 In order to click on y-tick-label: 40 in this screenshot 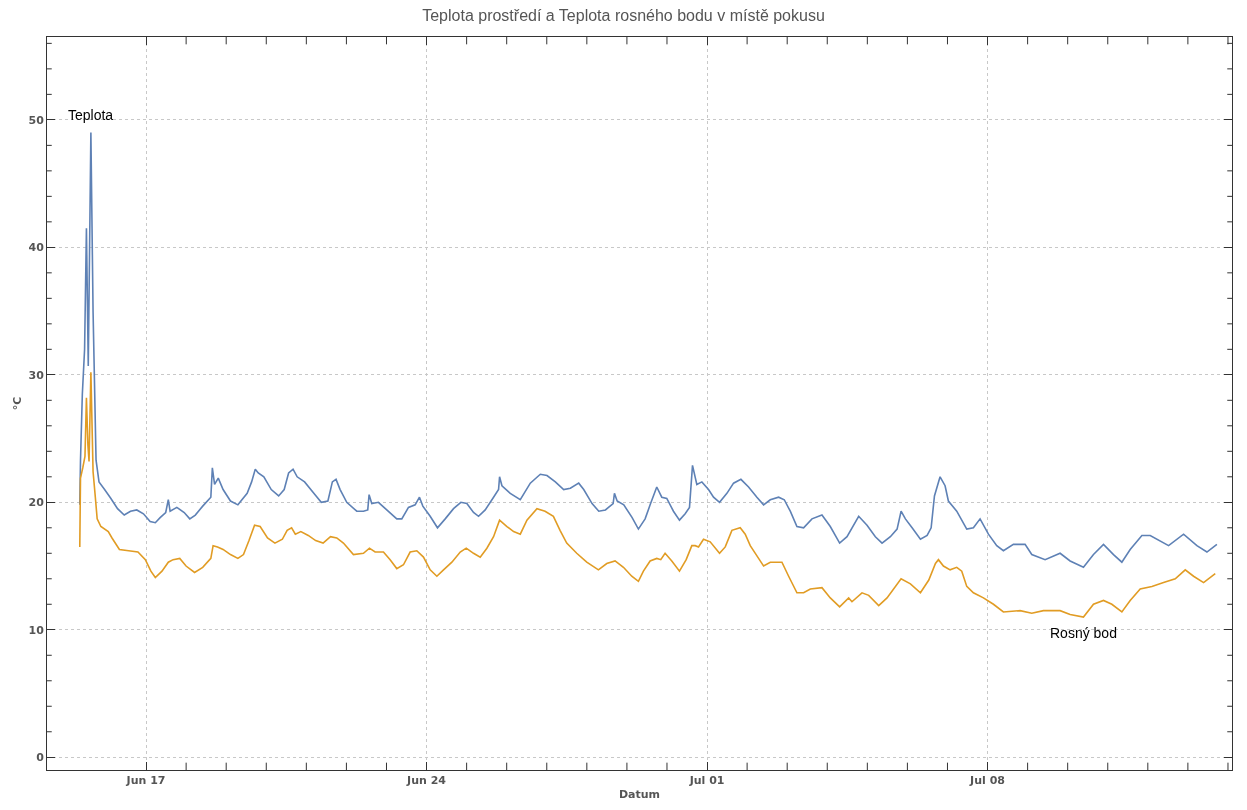, I will do `click(36, 248)`.